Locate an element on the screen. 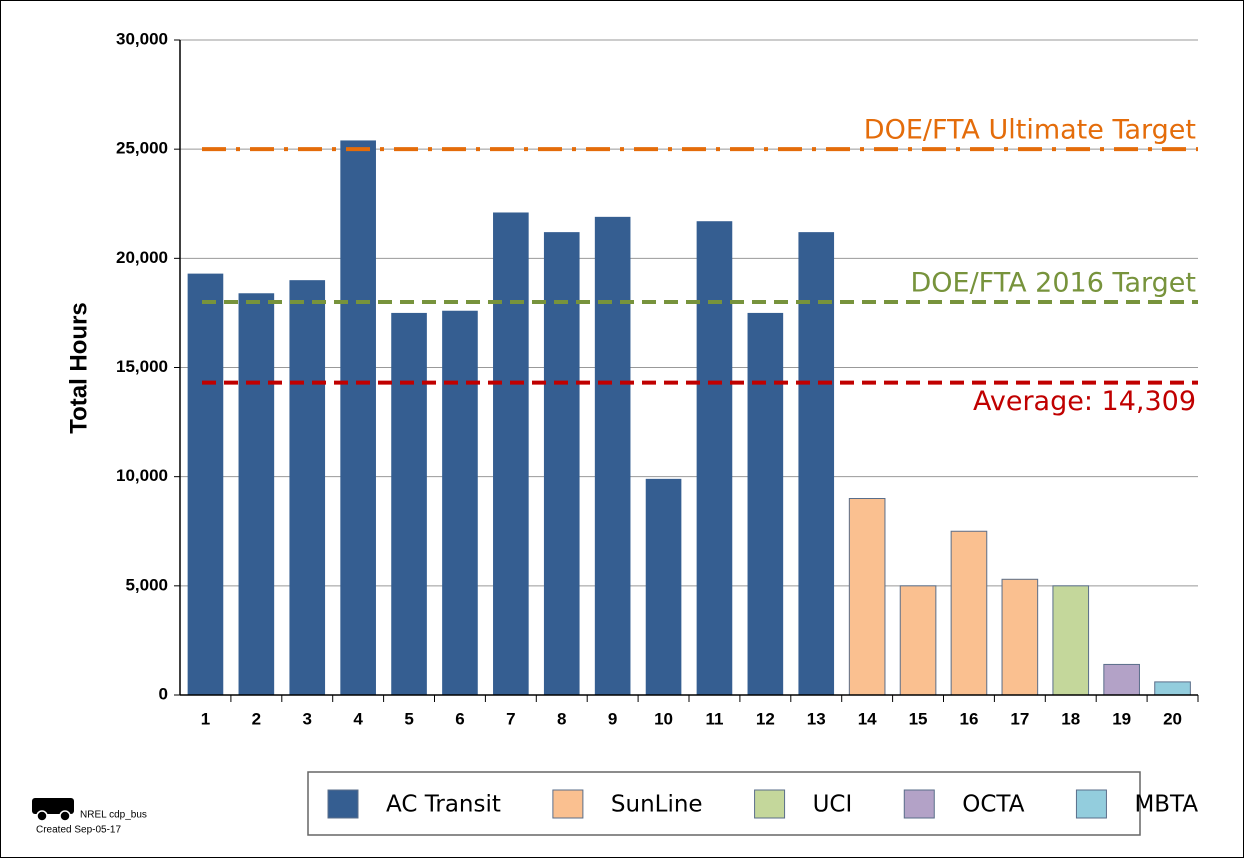 The height and width of the screenshot is (858, 1244). x-tick-label: 15 is located at coordinates (918, 718).